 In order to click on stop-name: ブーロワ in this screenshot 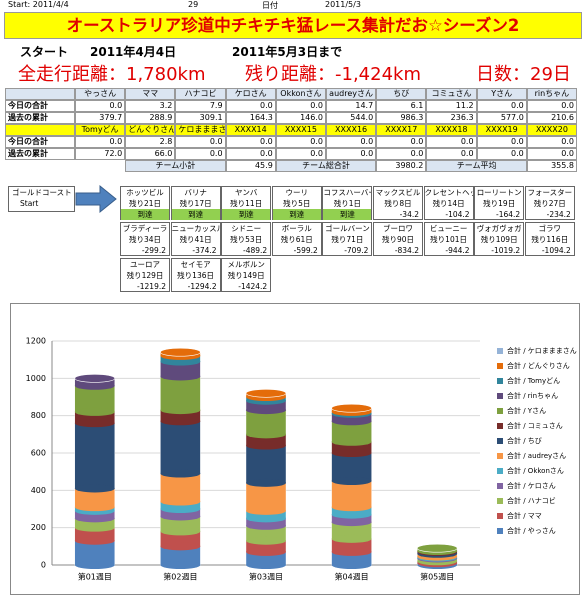, I will do `click(398, 228)`.